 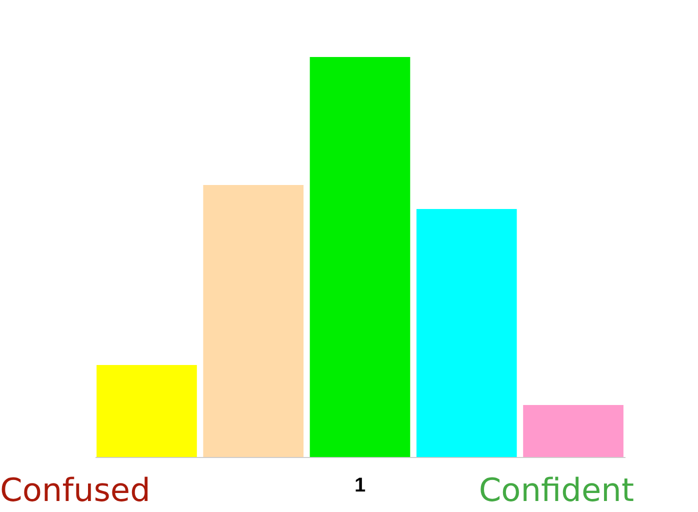 What do you see at coordinates (360, 485) in the screenshot?
I see `x-tick-label: 1` at bounding box center [360, 485].